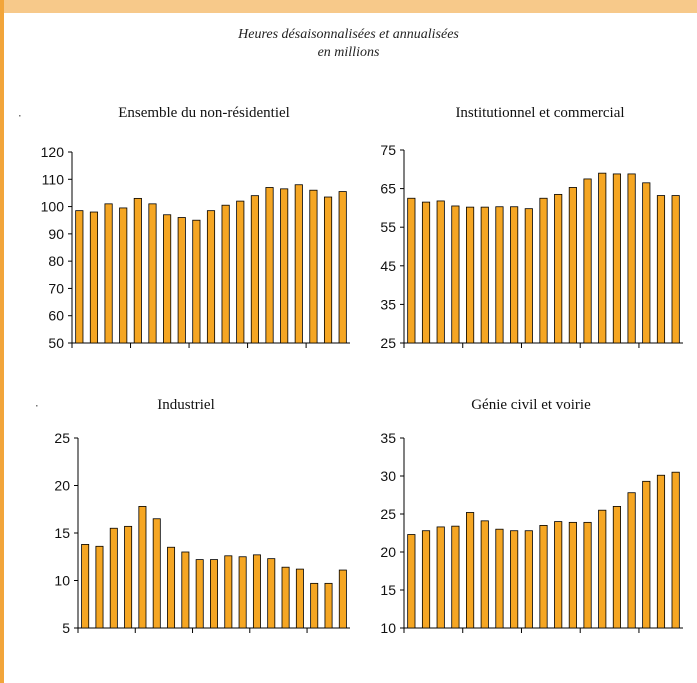 The height and width of the screenshot is (683, 697). What do you see at coordinates (348, 6) in the screenshot?
I see `top-band` at bounding box center [348, 6].